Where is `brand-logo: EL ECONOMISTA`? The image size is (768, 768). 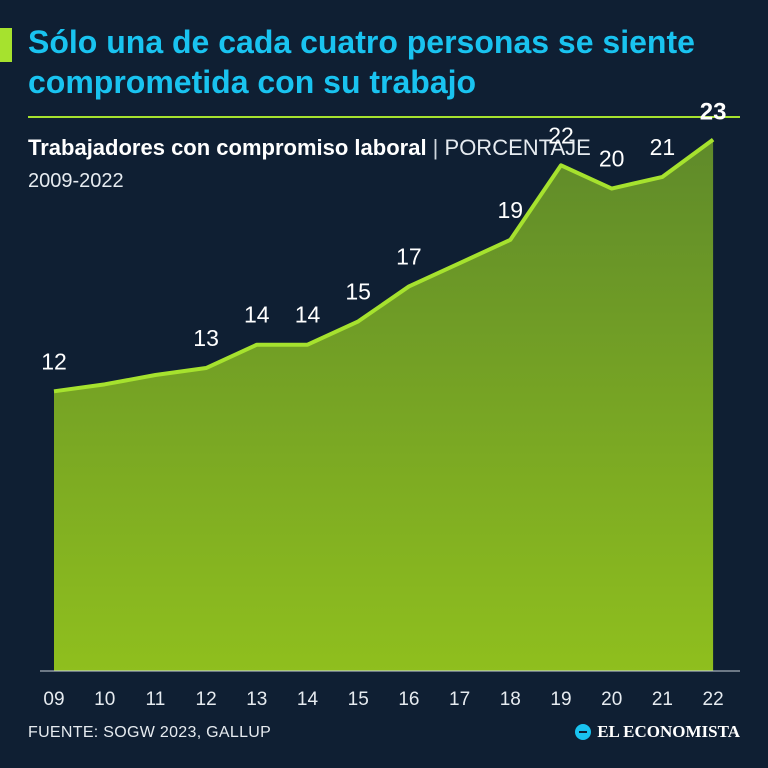
brand-logo: EL ECONOMISTA is located at coordinates (657, 732).